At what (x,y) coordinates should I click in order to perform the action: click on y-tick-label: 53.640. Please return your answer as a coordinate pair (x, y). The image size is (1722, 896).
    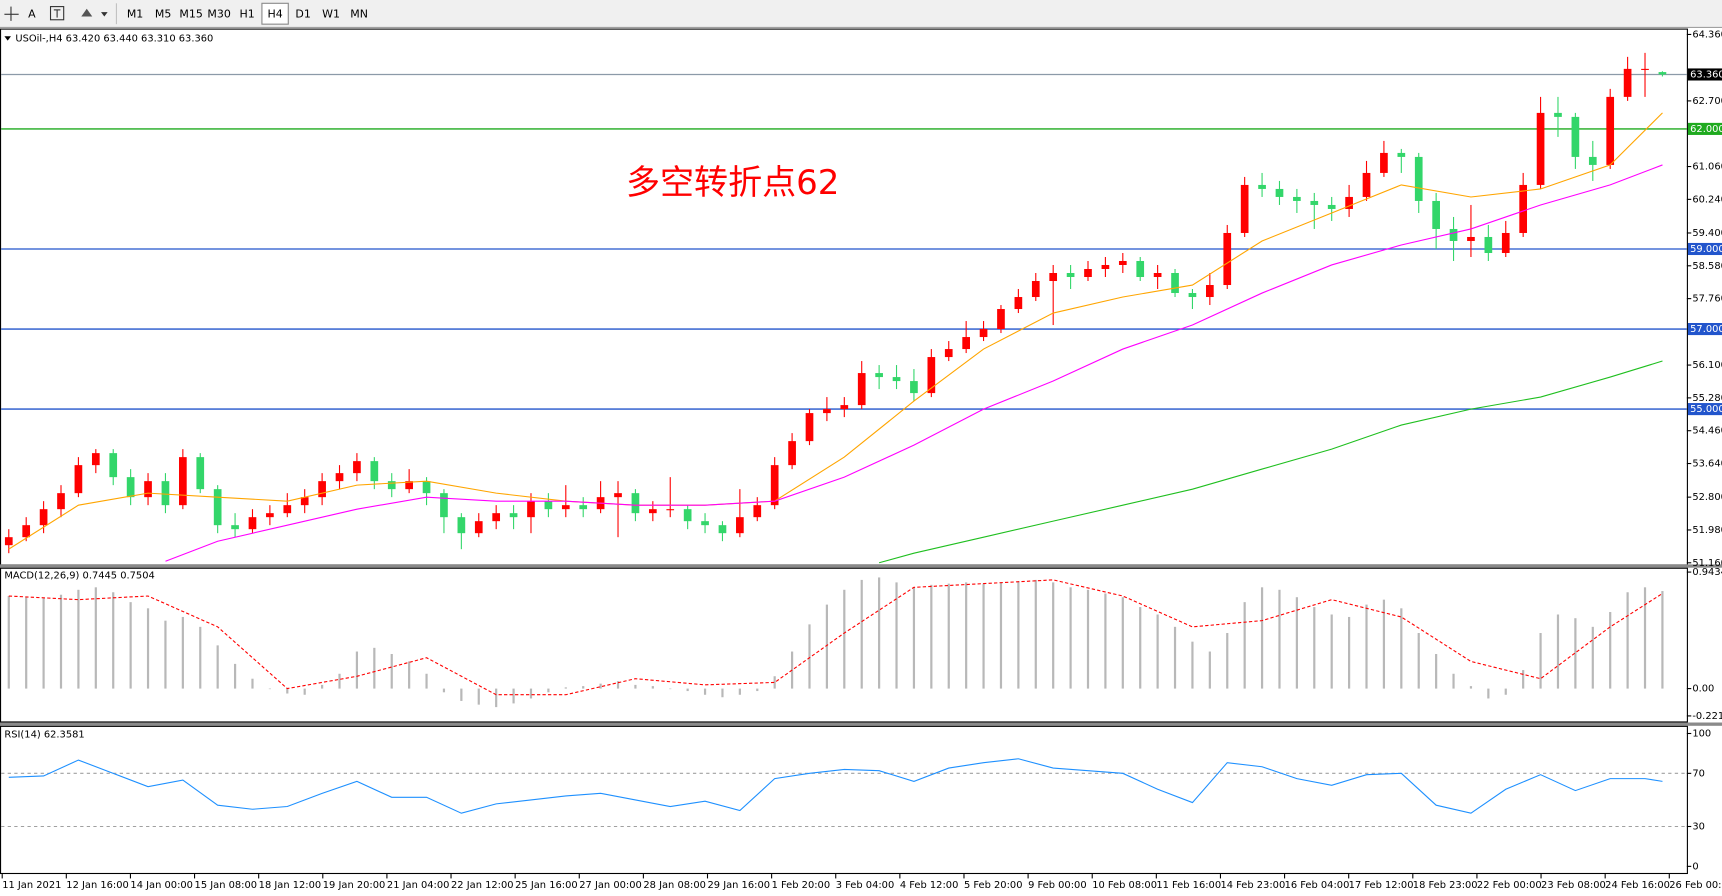
    Looking at the image, I should click on (1707, 464).